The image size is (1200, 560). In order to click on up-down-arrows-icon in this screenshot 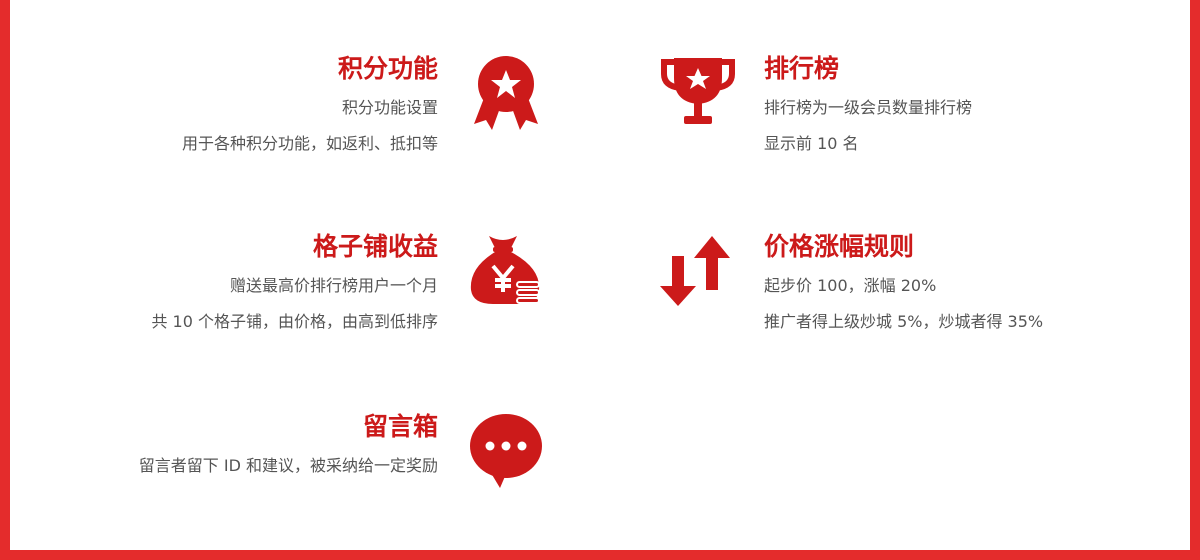, I will do `click(698, 270)`.